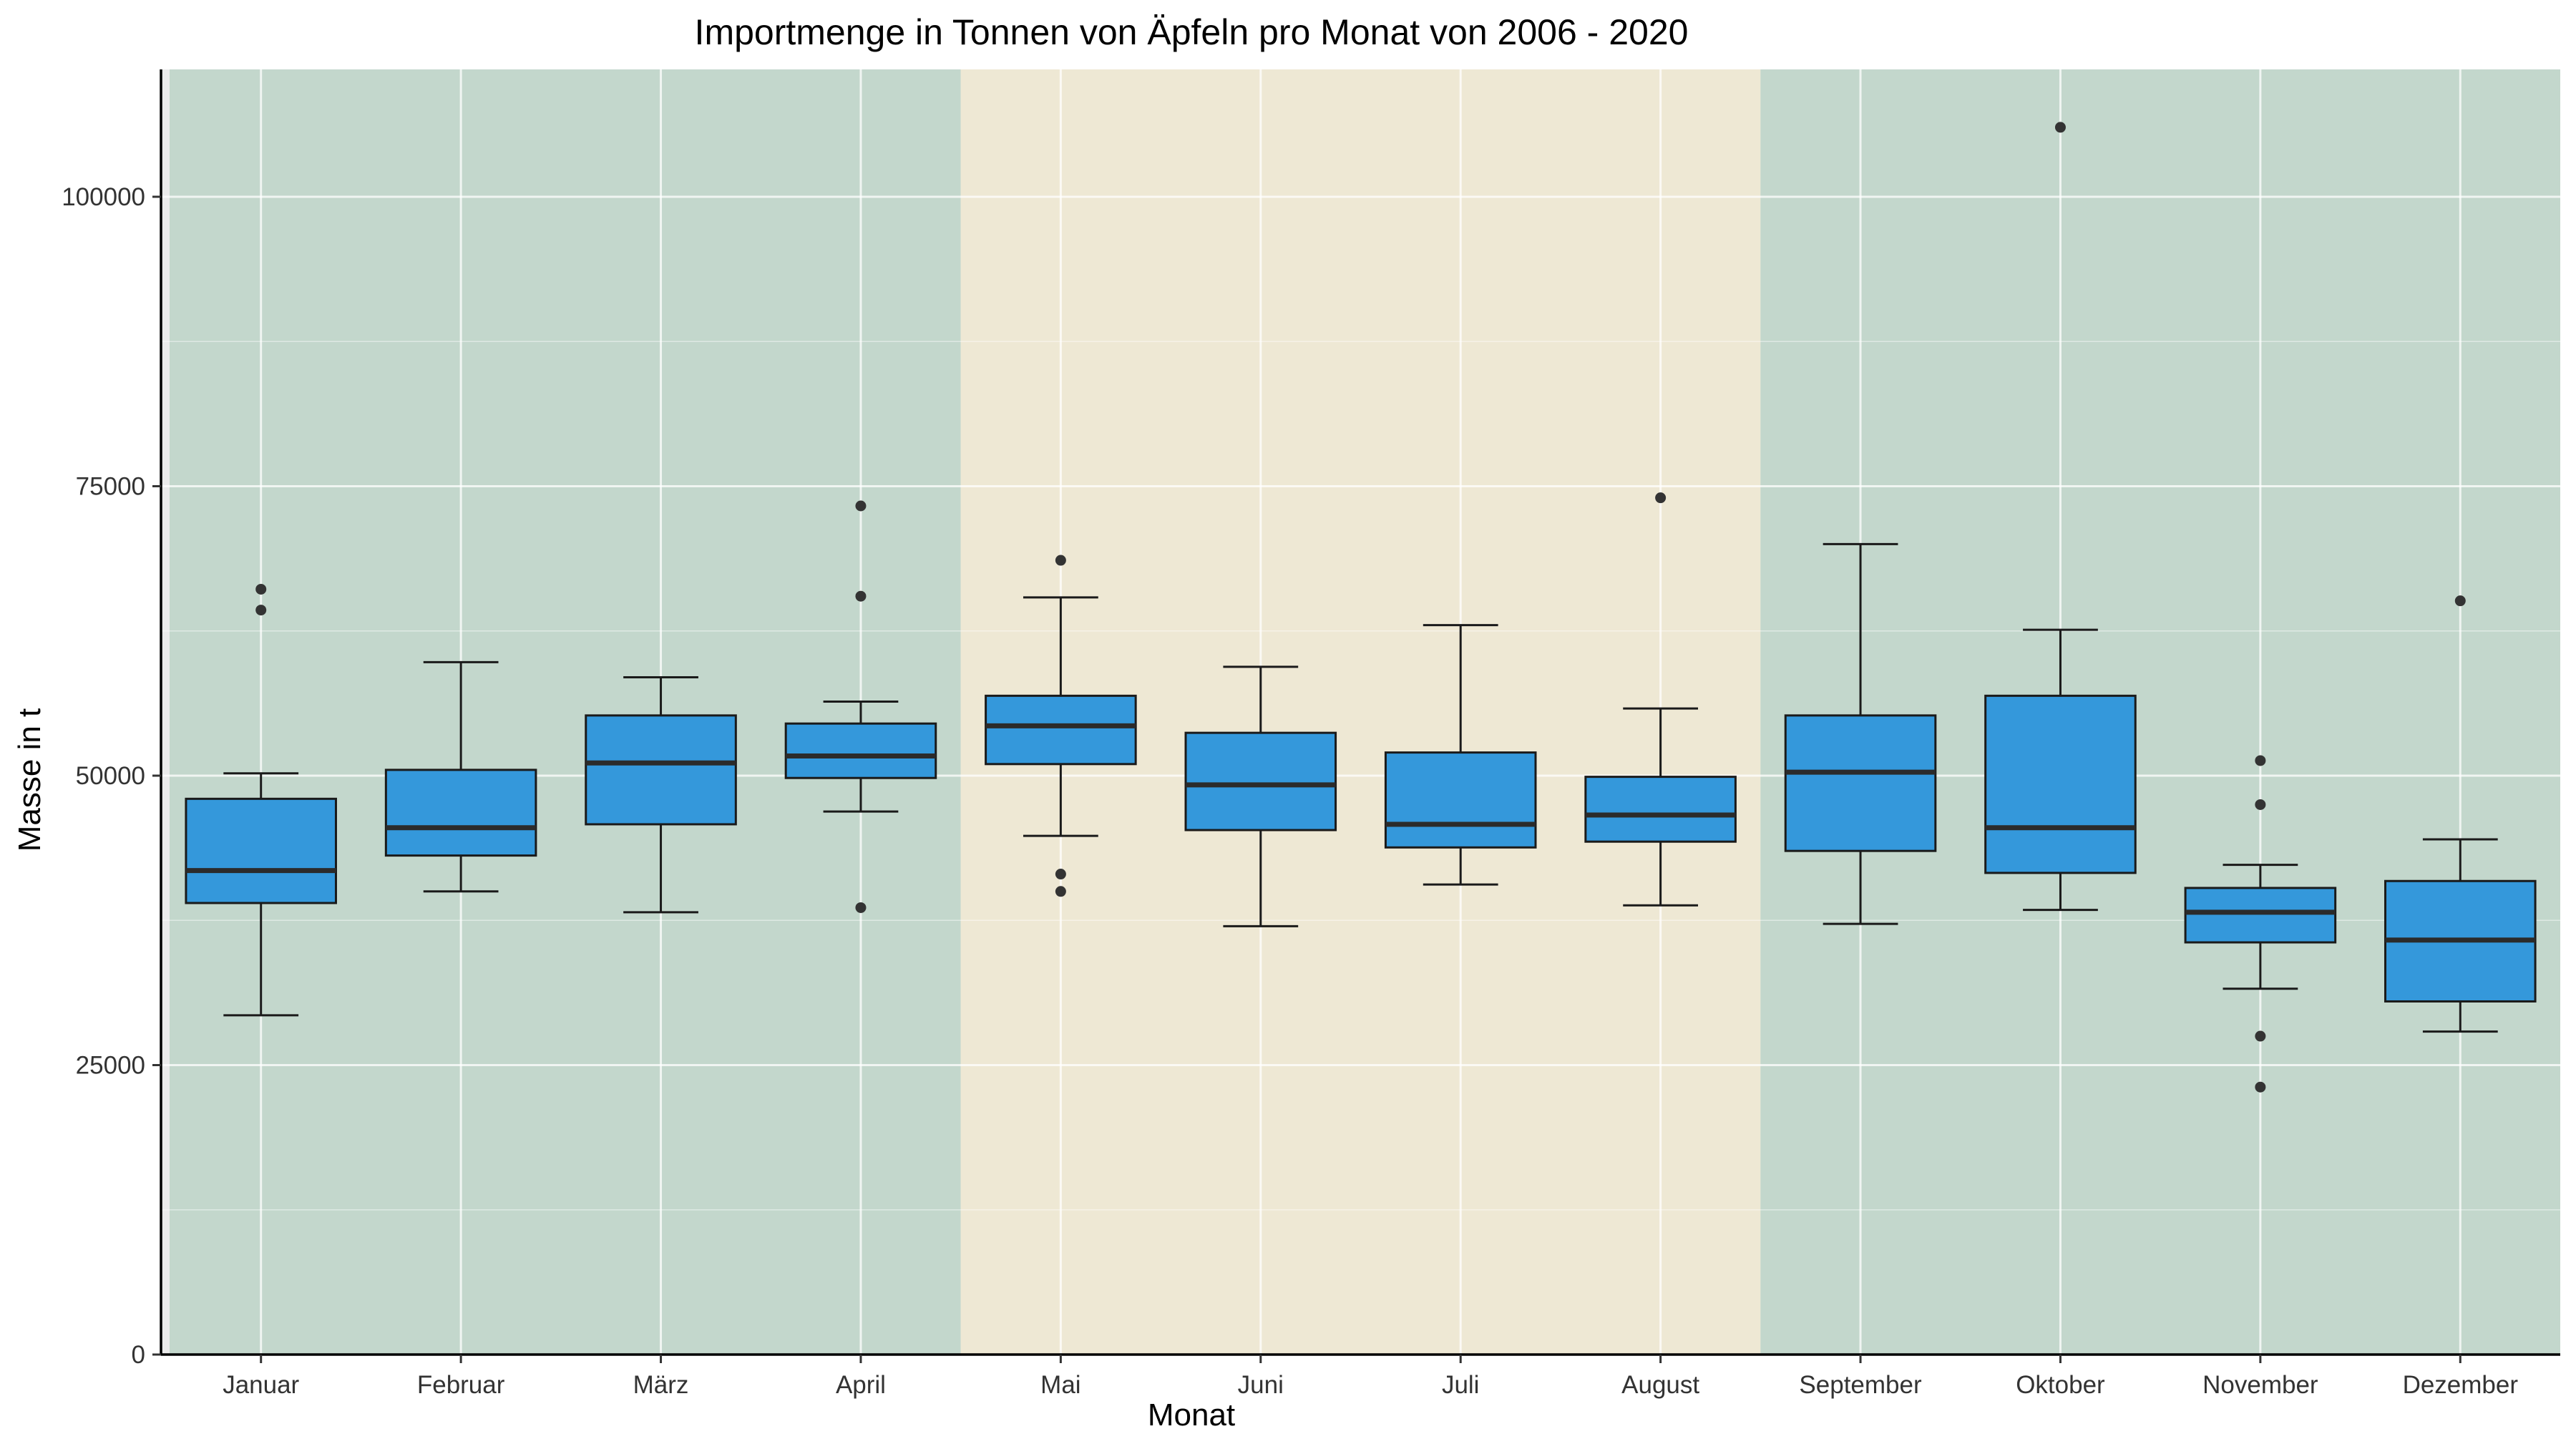 The image size is (2576, 1449). I want to click on box-september, so click(1860, 733).